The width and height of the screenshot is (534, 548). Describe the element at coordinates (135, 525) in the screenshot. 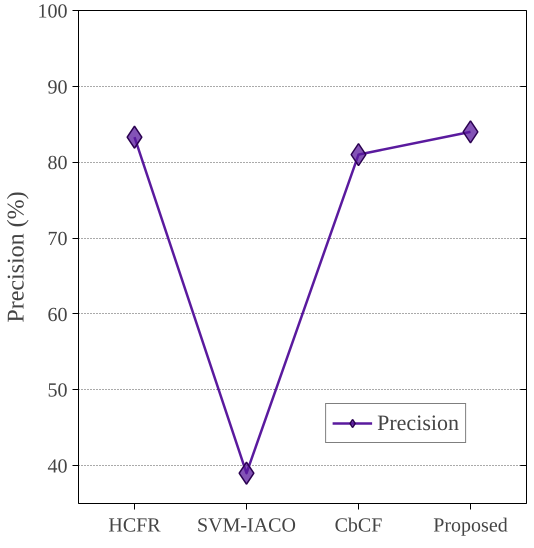

I see `x-tick-label: HCFR` at that location.